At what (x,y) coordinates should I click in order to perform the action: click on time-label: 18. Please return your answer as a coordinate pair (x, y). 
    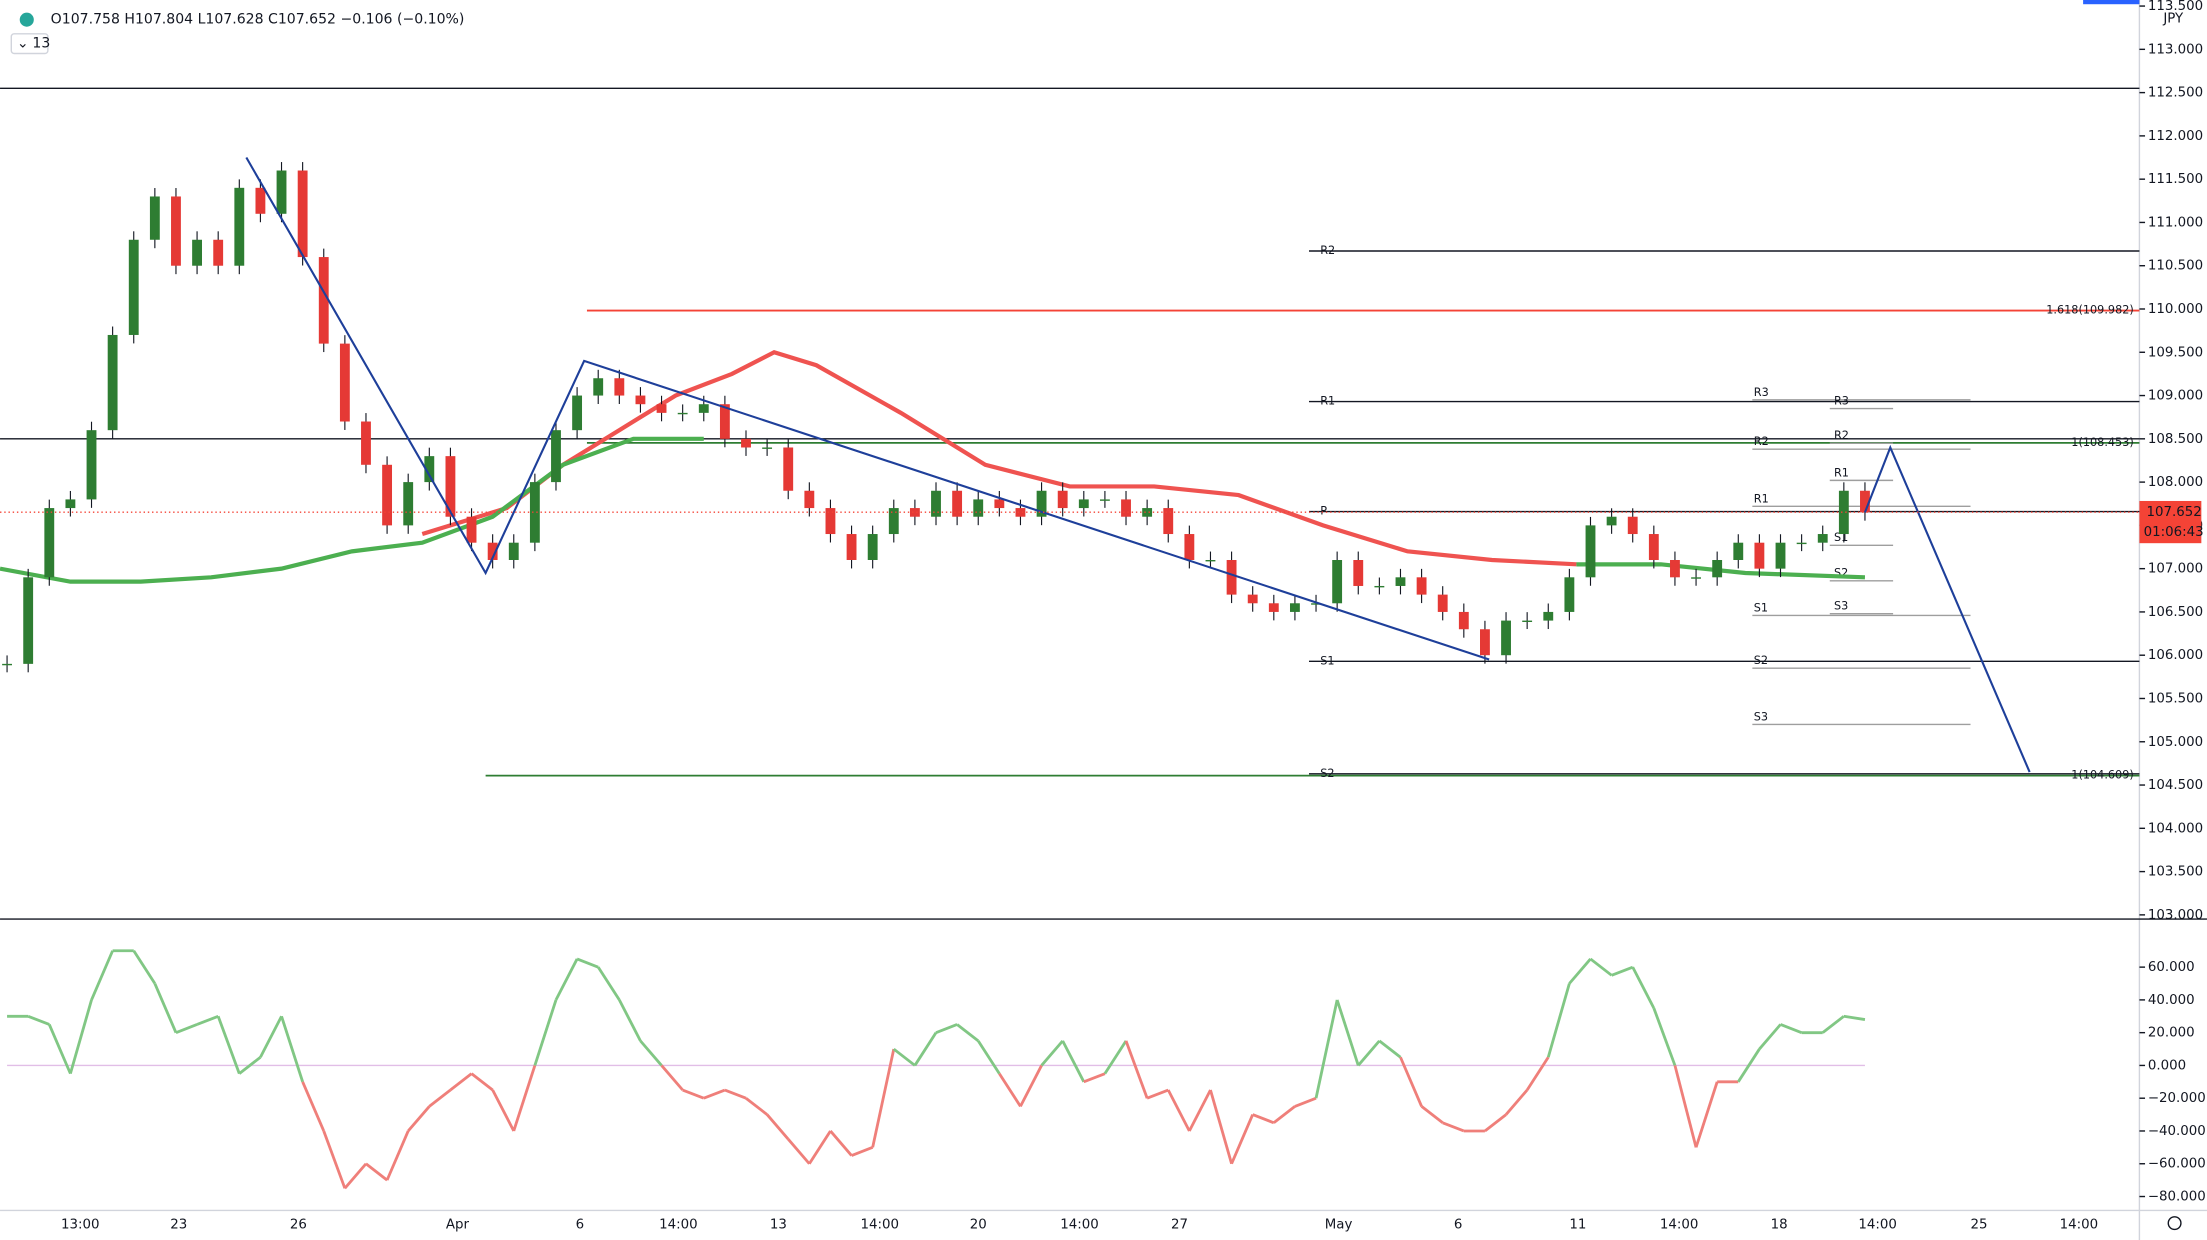
    Looking at the image, I should click on (1779, 1225).